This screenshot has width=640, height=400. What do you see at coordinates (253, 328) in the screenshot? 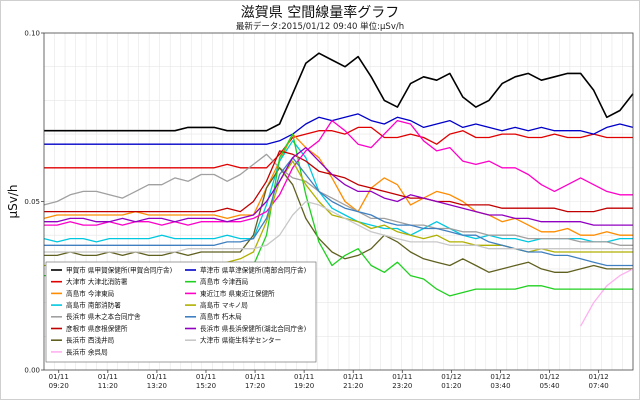
I see `legend-entry: 長浜市 県長浜保健所(湖北合同庁舎)` at bounding box center [253, 328].